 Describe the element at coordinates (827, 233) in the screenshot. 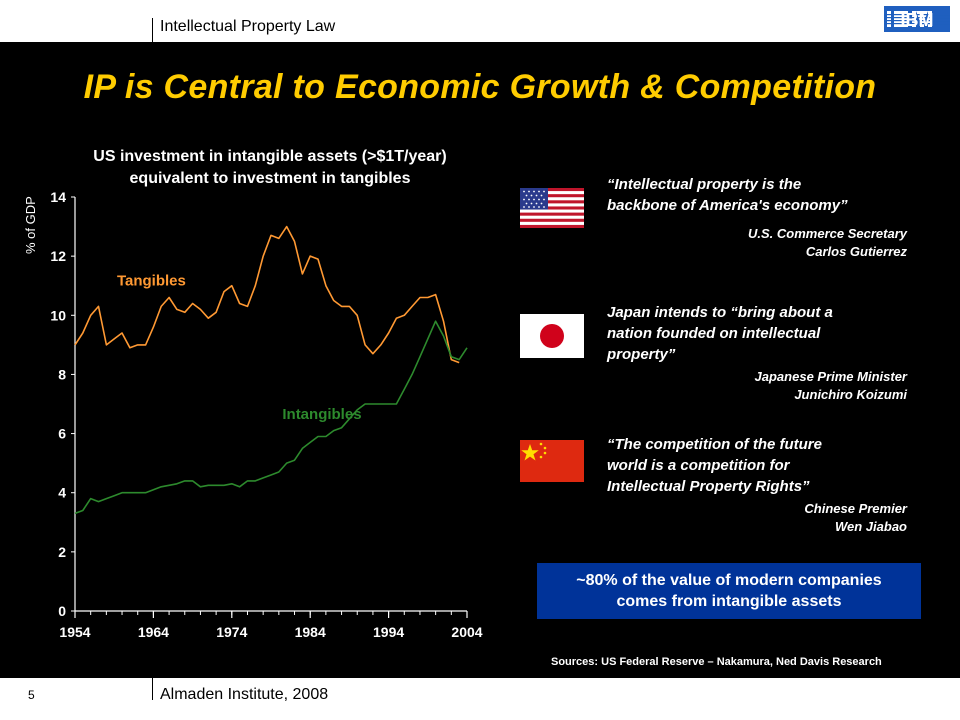

I see `attribution-us-line1: U.S. Commerce Secretary` at that location.